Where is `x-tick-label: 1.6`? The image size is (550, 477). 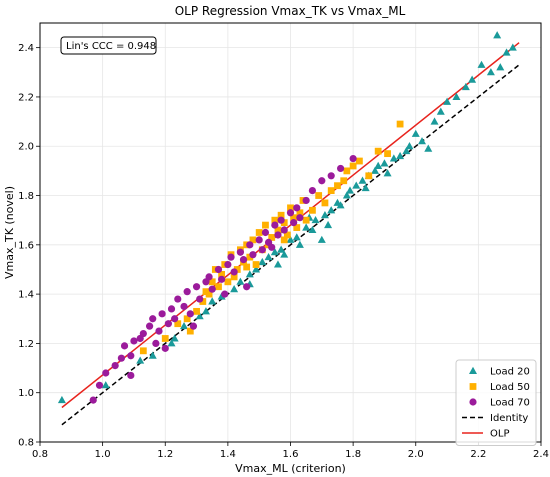 x-tick-label: 1.6 is located at coordinates (291, 454).